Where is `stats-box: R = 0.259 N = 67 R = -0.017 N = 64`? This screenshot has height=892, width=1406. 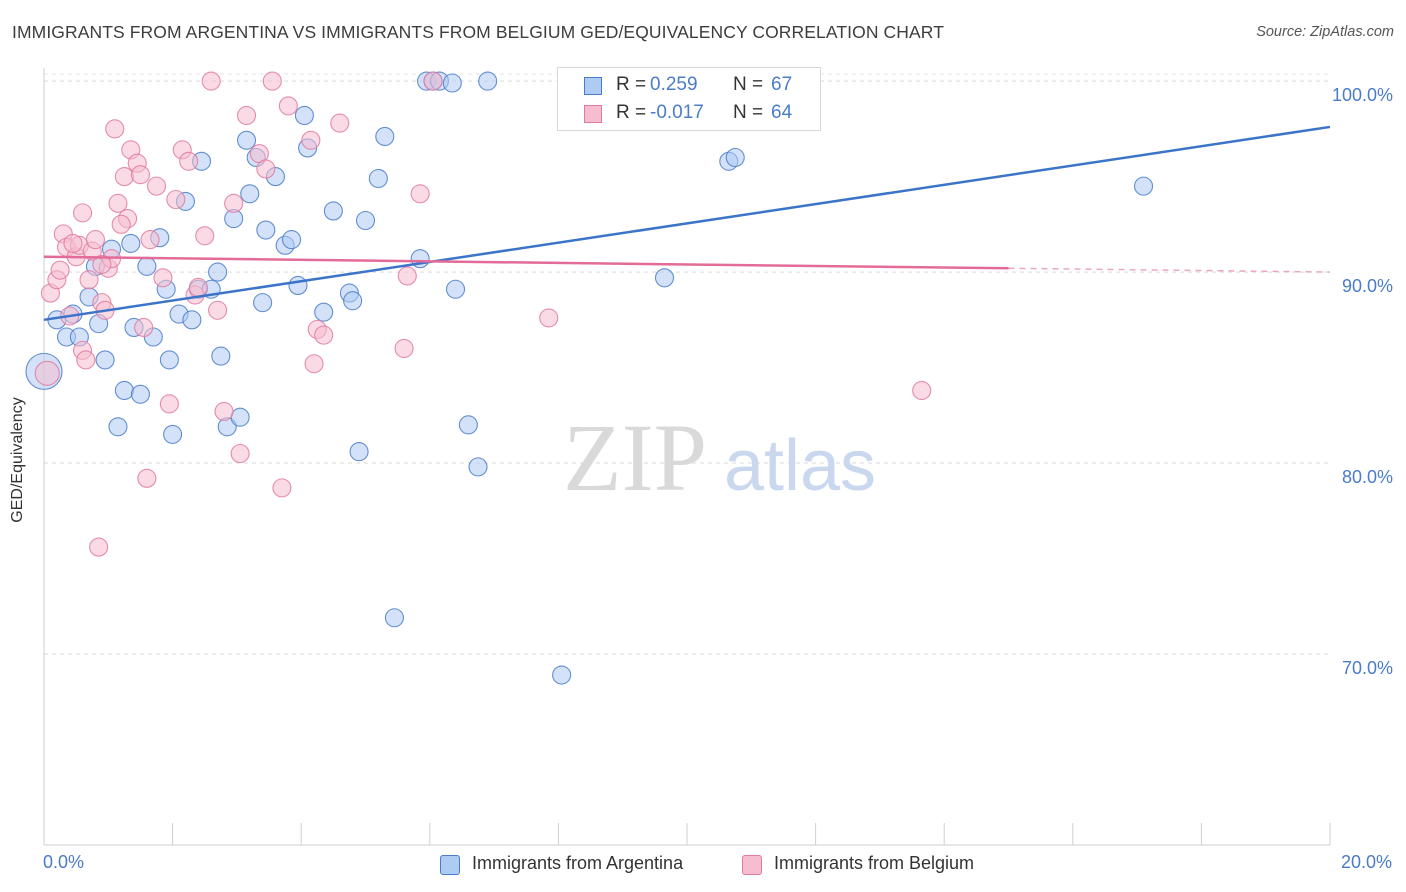 stats-box: R = 0.259 N = 67 R = -0.017 N = 64 is located at coordinates (689, 99).